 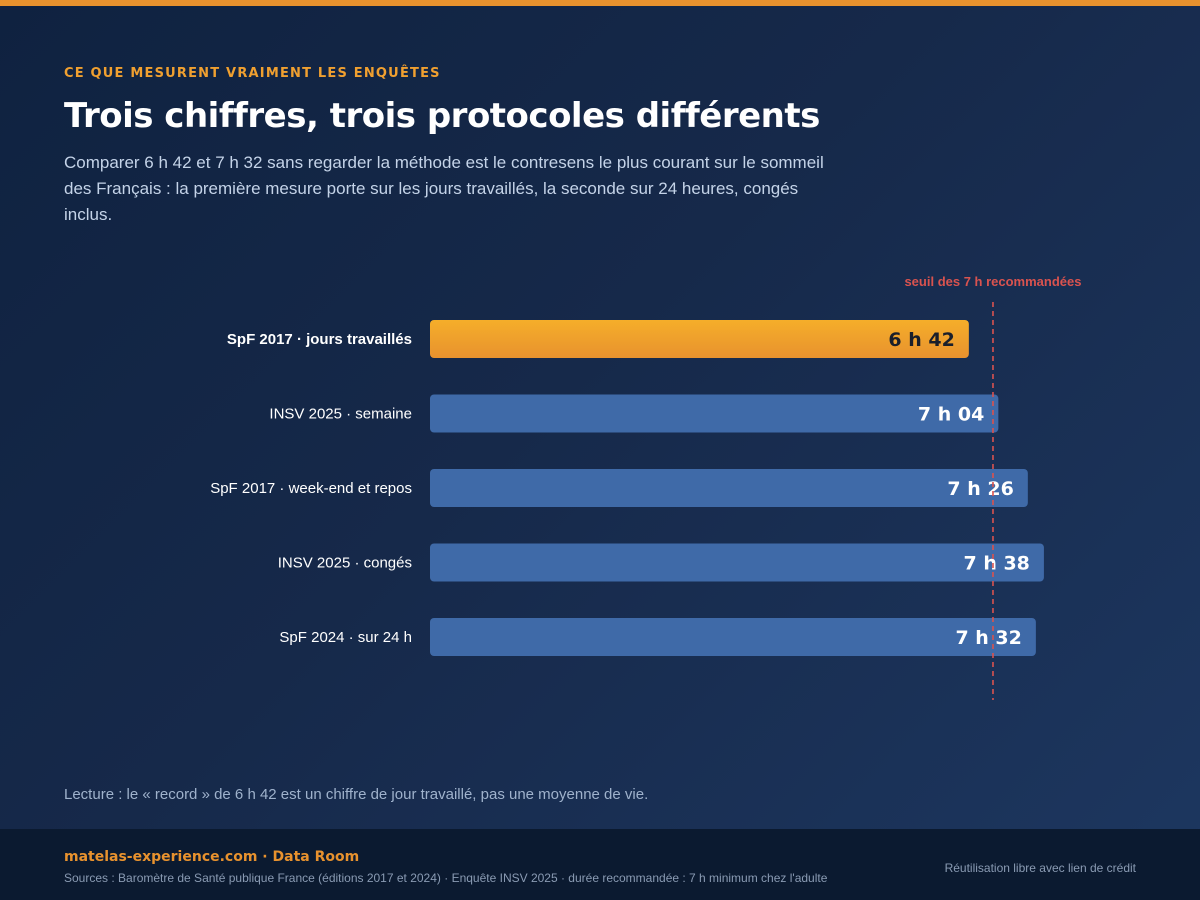 What do you see at coordinates (996, 564) in the screenshot?
I see `value-label: 7 h 38` at bounding box center [996, 564].